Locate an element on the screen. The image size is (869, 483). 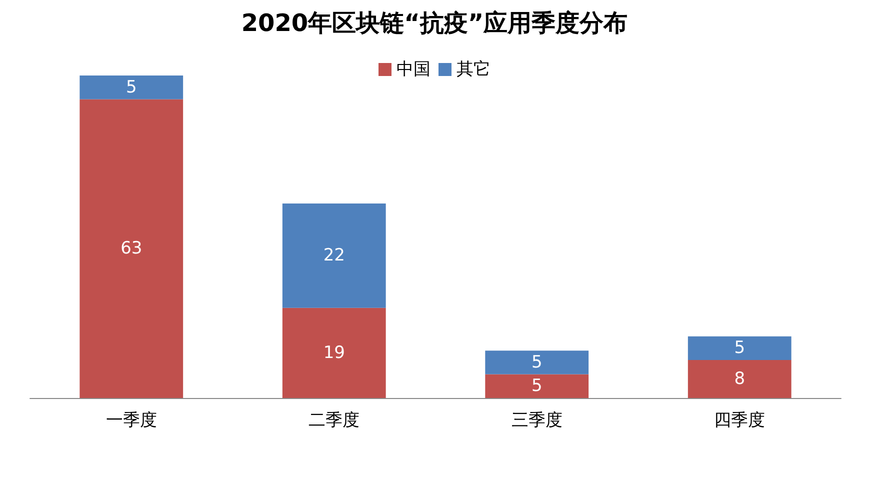
x-tick-label: 三季度 is located at coordinates (536, 420).